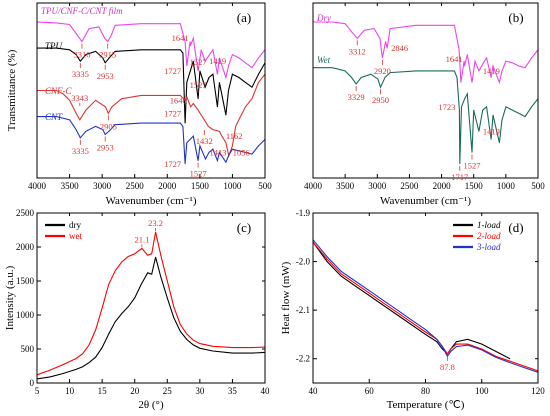 Image resolution: width=550 pixels, height=416 pixels. Describe the element at coordinates (426, 391) in the screenshot. I see `x-tick-label: 80` at that location.